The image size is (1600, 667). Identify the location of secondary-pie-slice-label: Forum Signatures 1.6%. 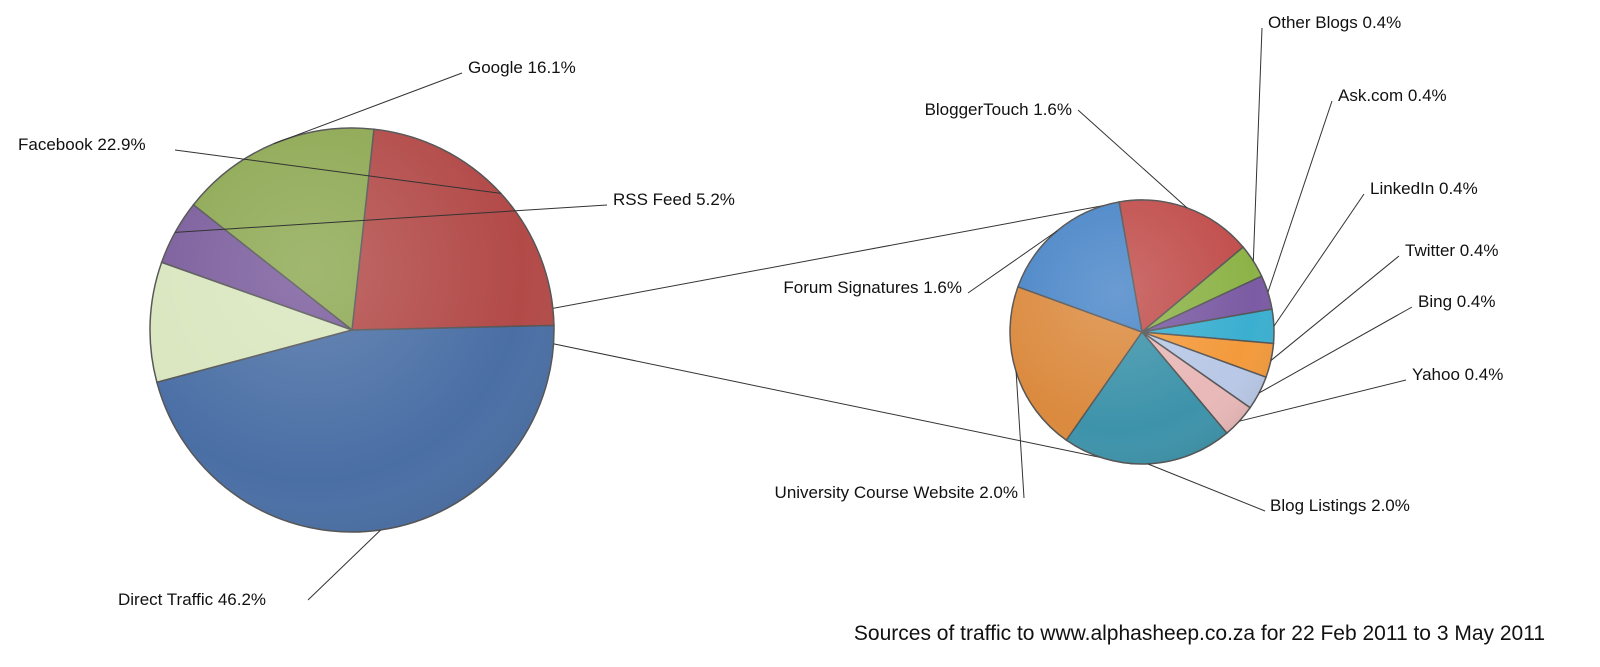
(872, 287).